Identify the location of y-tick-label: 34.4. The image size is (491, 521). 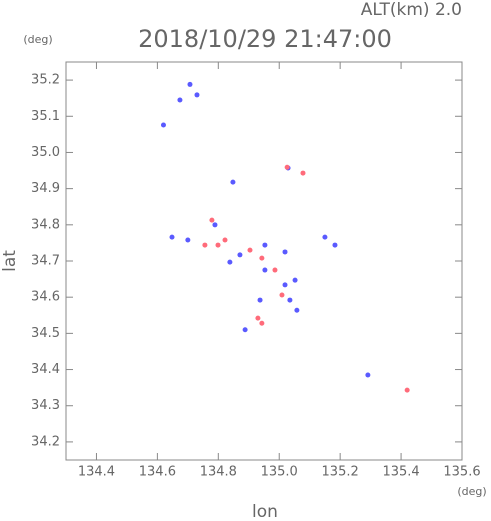
(45, 369).